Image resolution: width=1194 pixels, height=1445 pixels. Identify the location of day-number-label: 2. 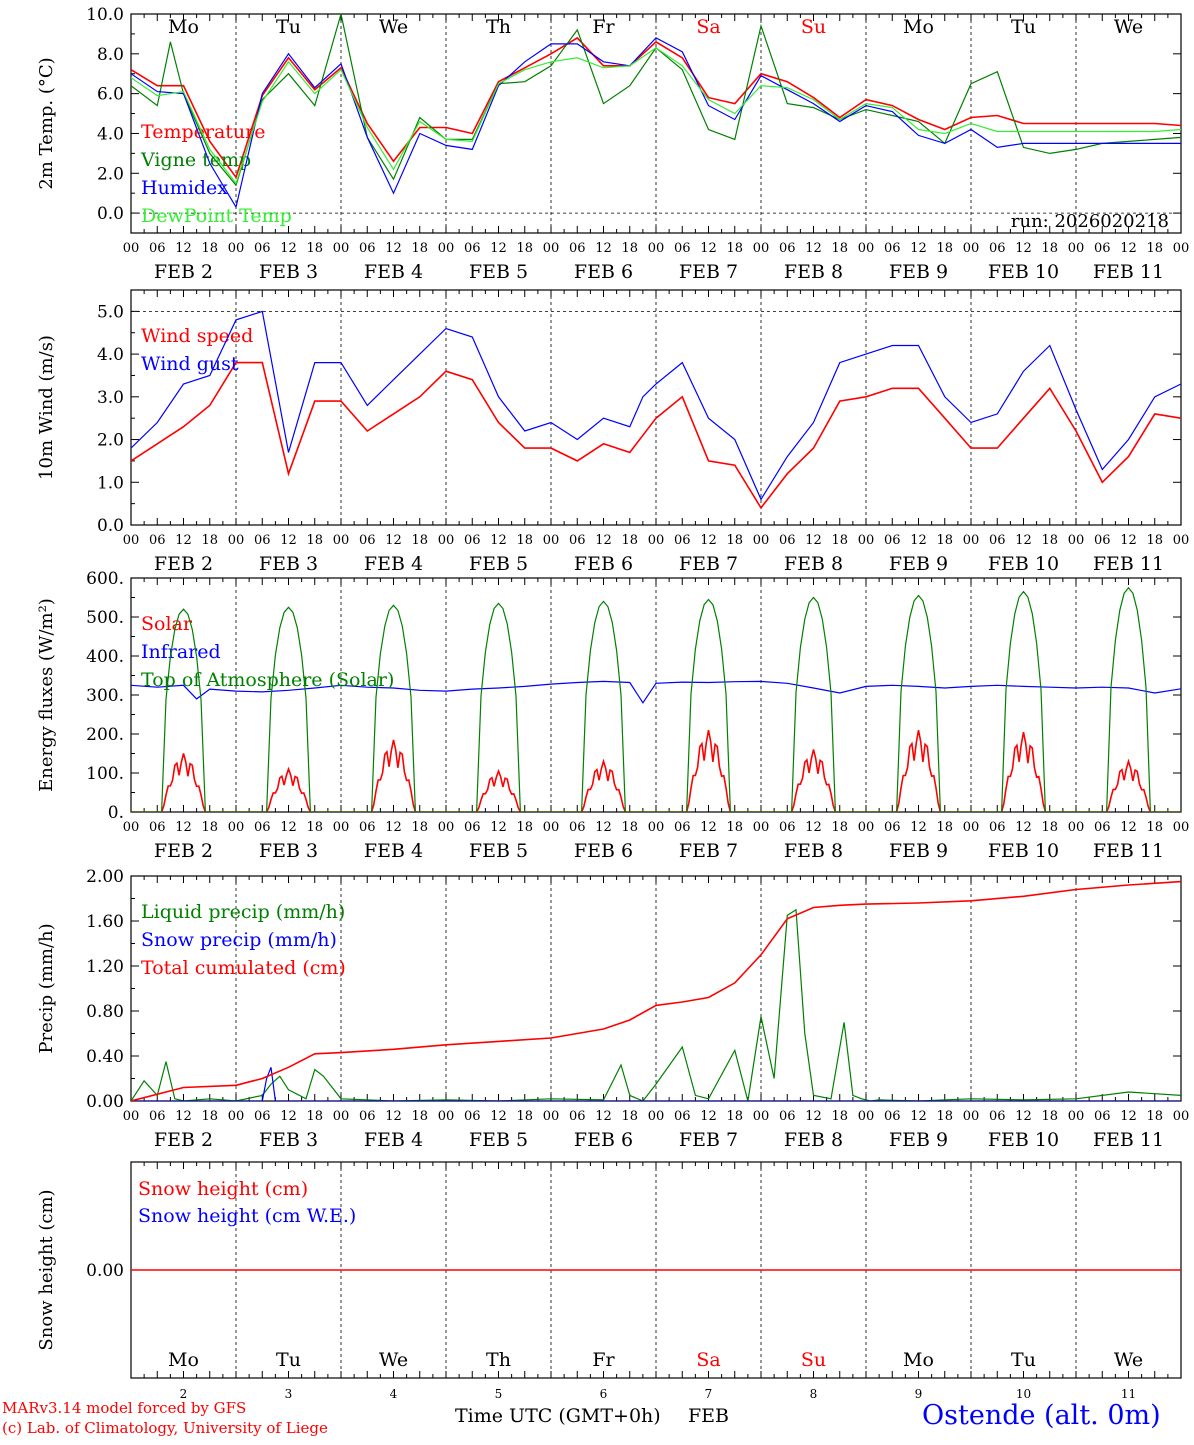
(184, 1394).